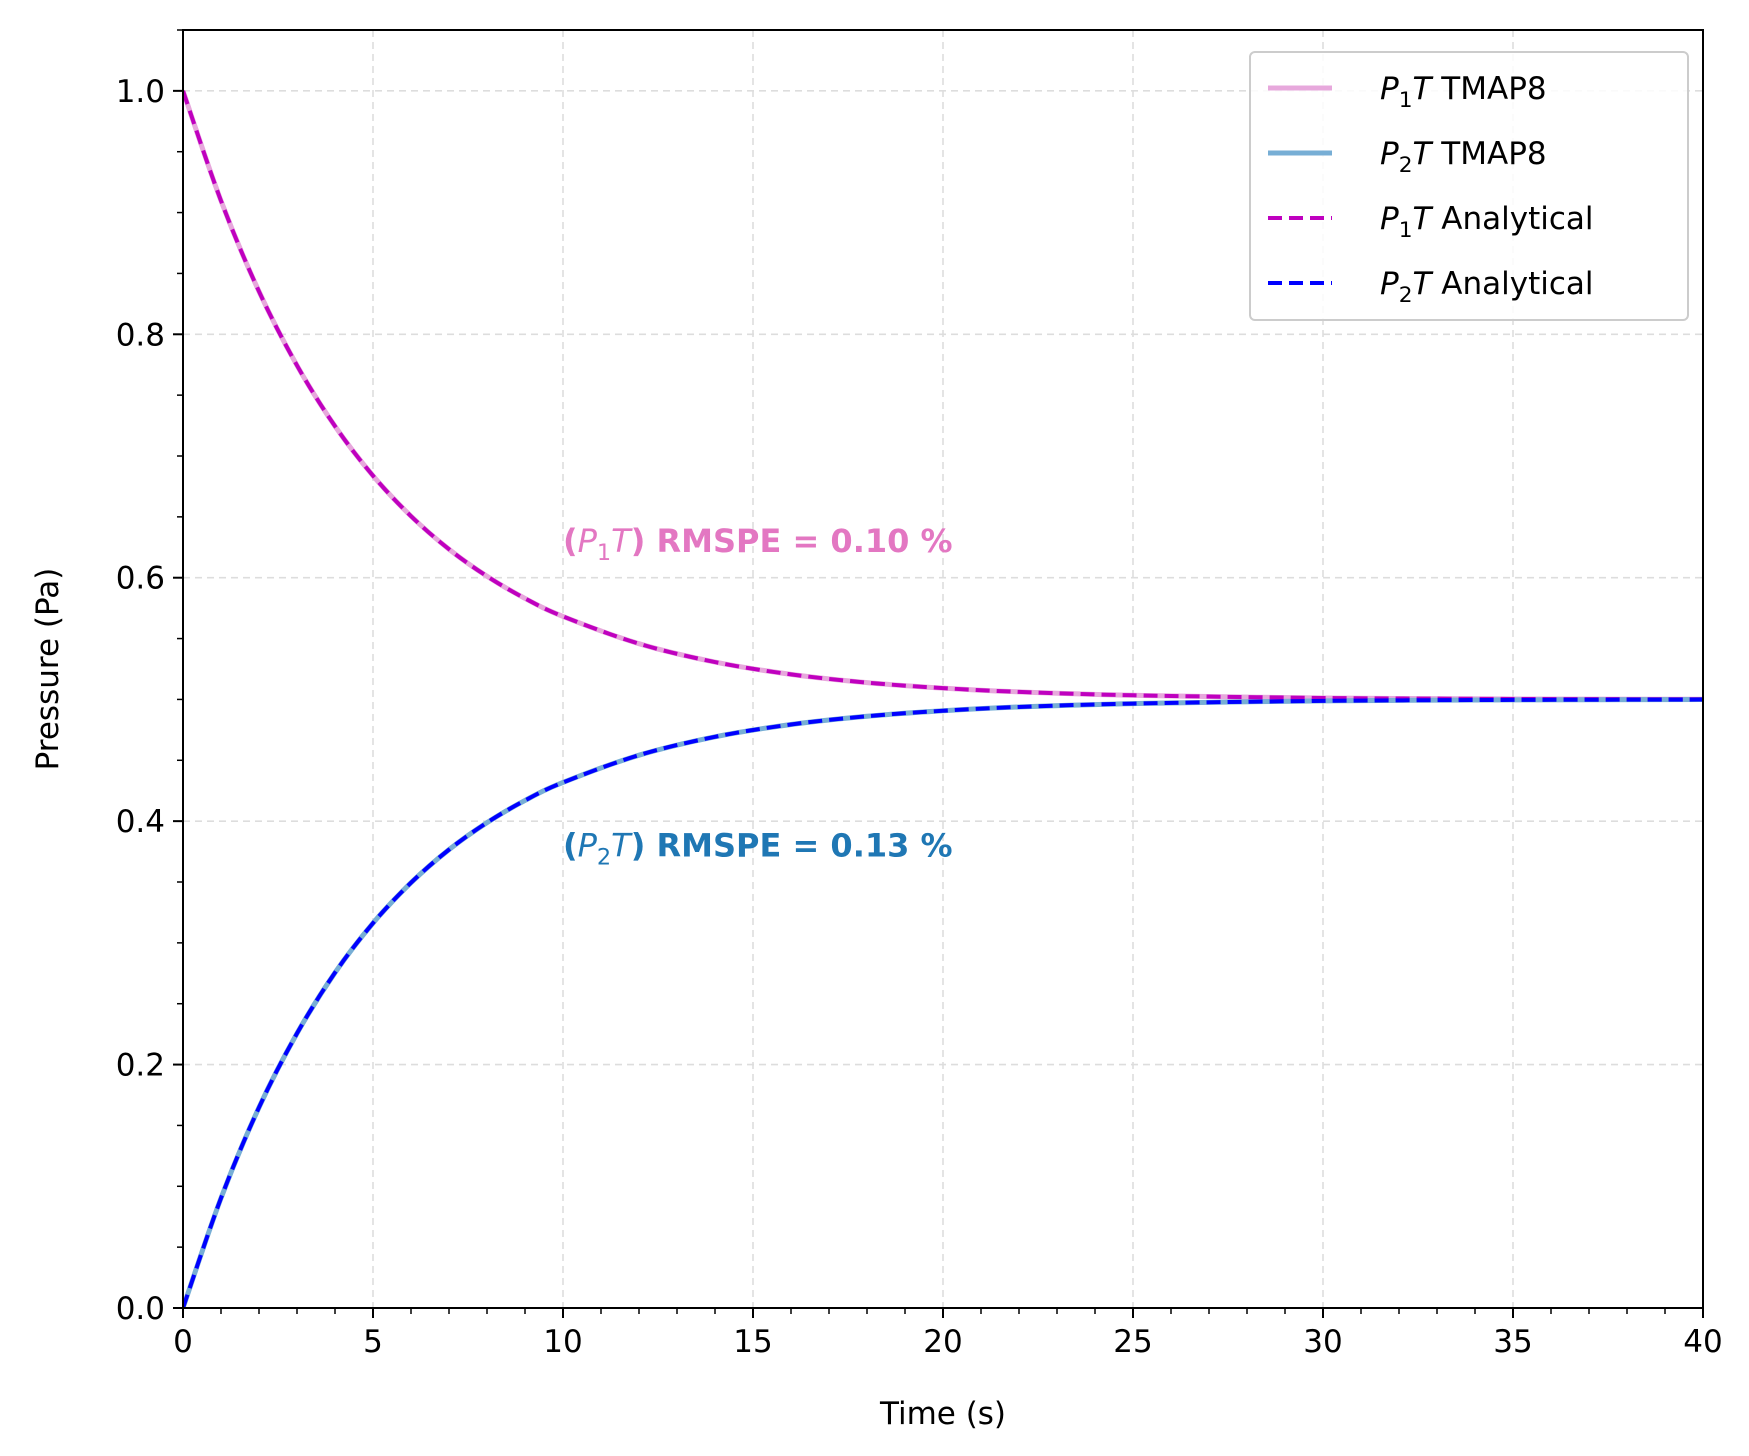 The image size is (1749, 1456). What do you see at coordinates (942, 1342) in the screenshot?
I see `x-tick-label: 20` at bounding box center [942, 1342].